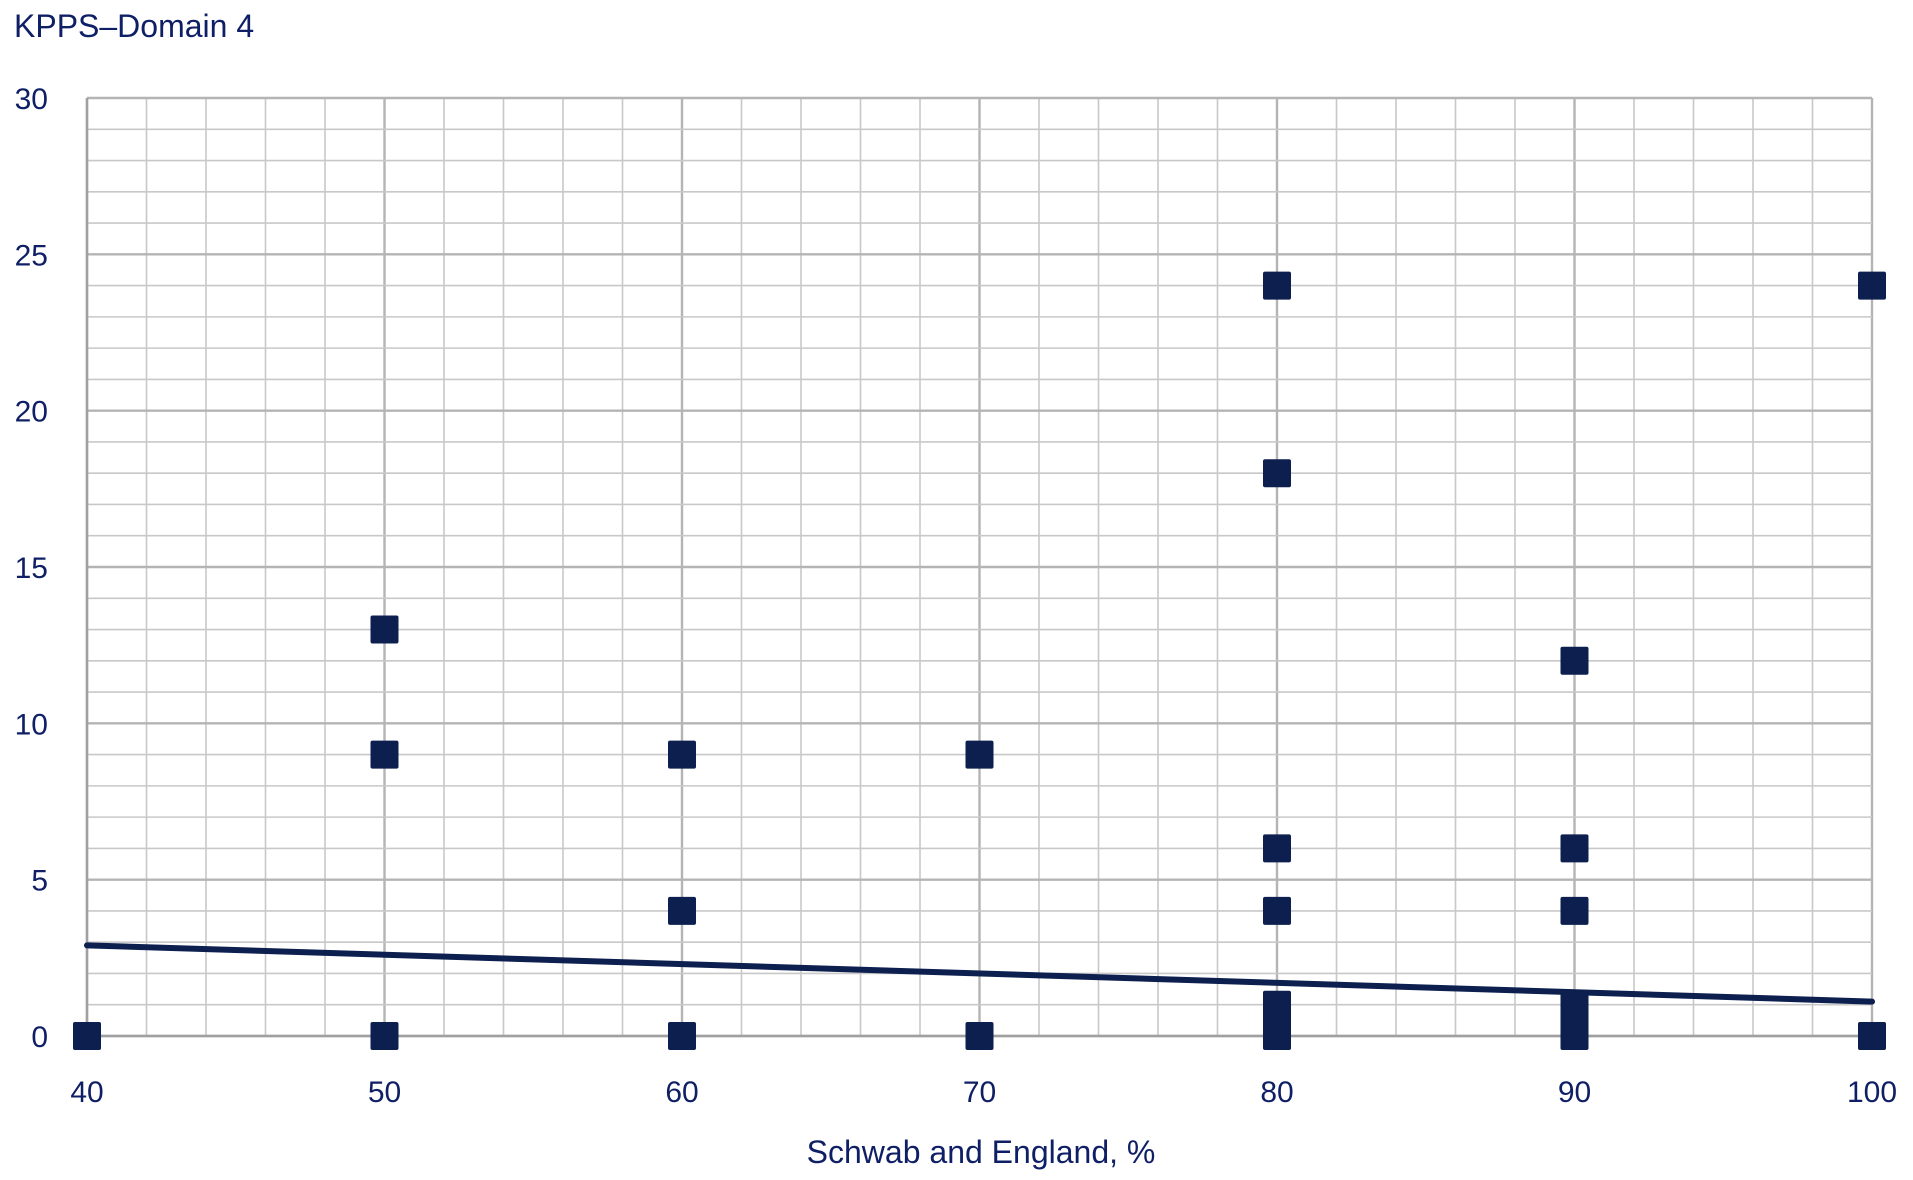 This screenshot has width=1913, height=1180. I want to click on x-tick-label: 100, so click(1872, 1092).